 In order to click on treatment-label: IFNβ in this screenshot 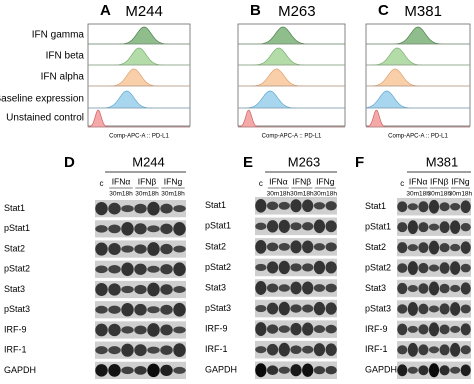, I will do `click(302, 181)`.